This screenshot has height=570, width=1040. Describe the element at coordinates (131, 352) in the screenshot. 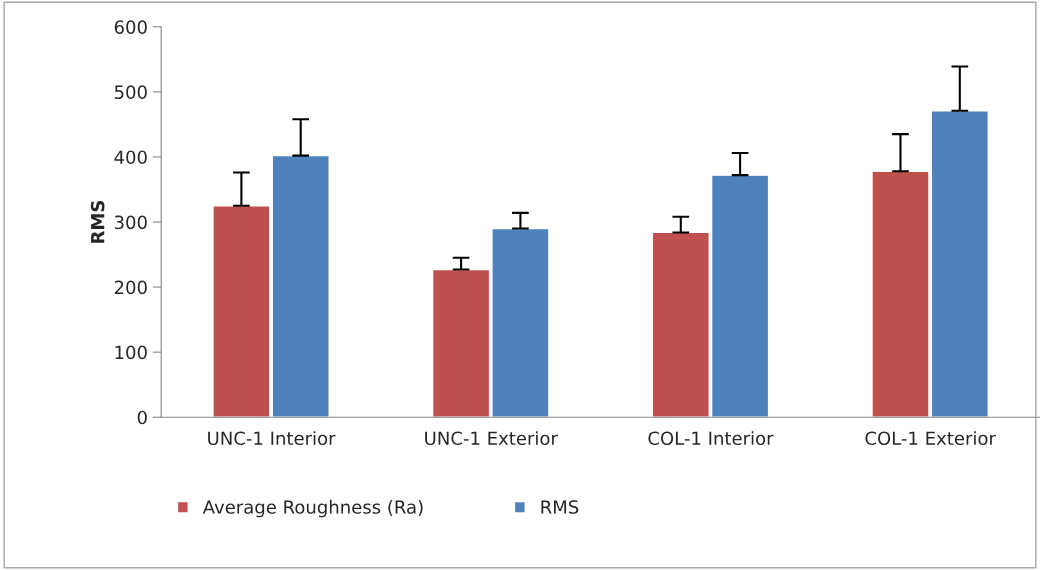

I see `y-tick-label: 100` at that location.